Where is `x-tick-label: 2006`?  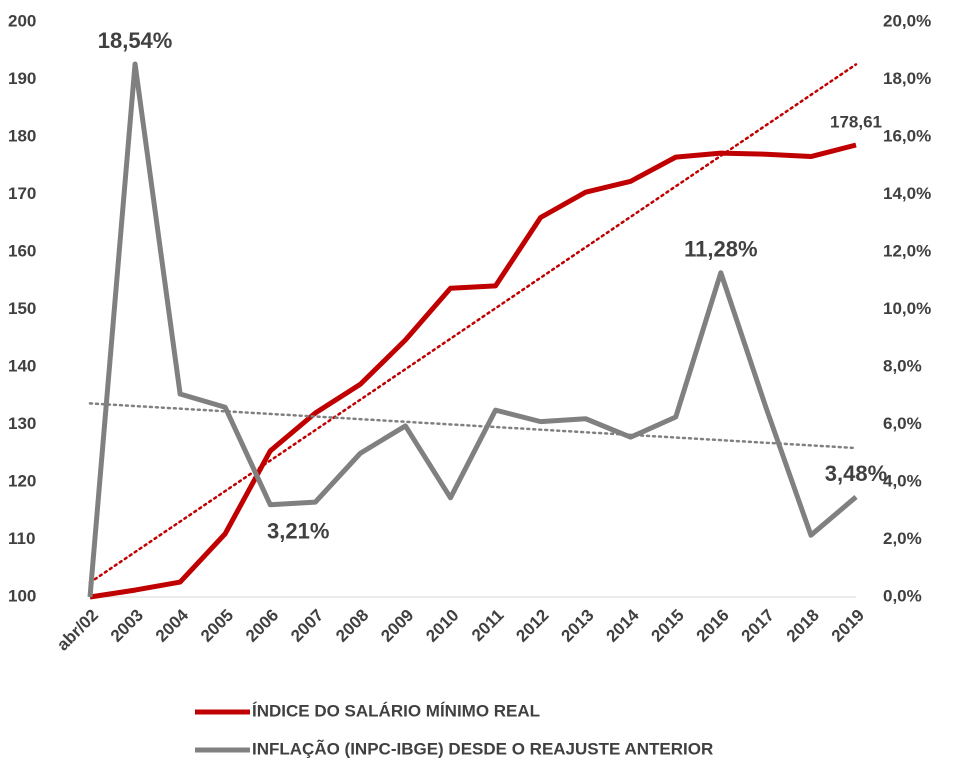 x-tick-label: 2006 is located at coordinates (262, 626).